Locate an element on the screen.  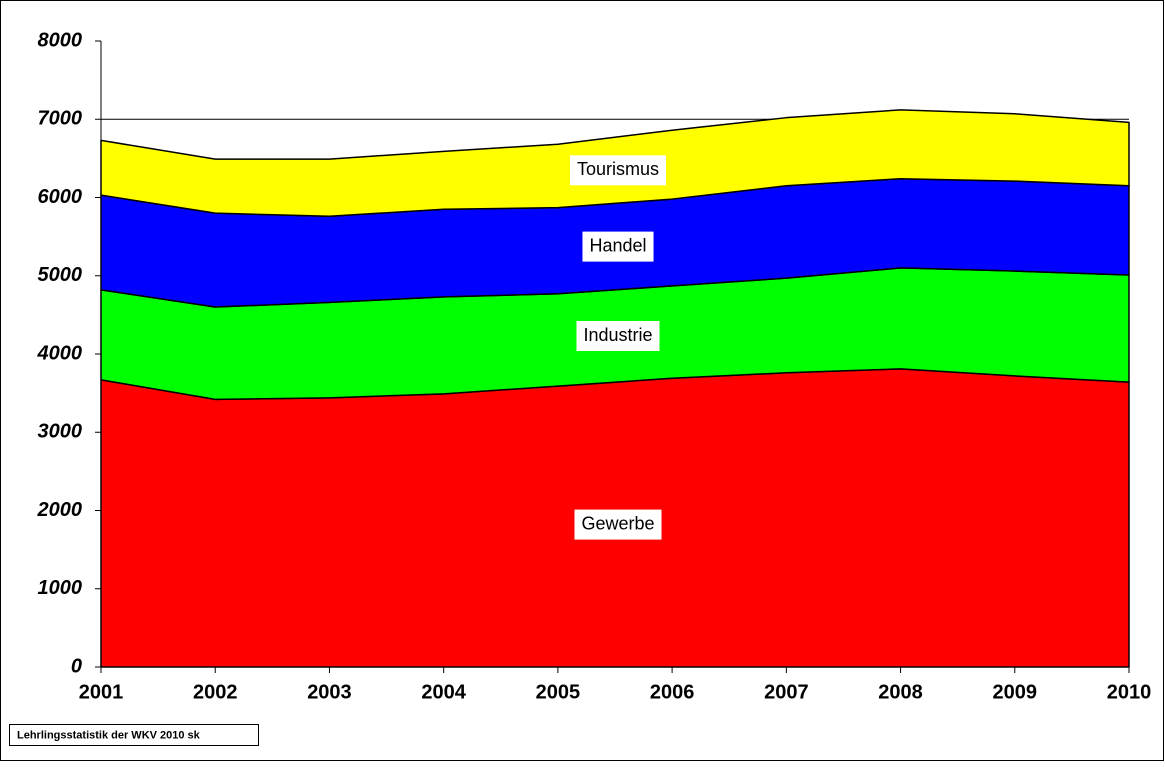
series-label: Tourismus is located at coordinates (618, 169).